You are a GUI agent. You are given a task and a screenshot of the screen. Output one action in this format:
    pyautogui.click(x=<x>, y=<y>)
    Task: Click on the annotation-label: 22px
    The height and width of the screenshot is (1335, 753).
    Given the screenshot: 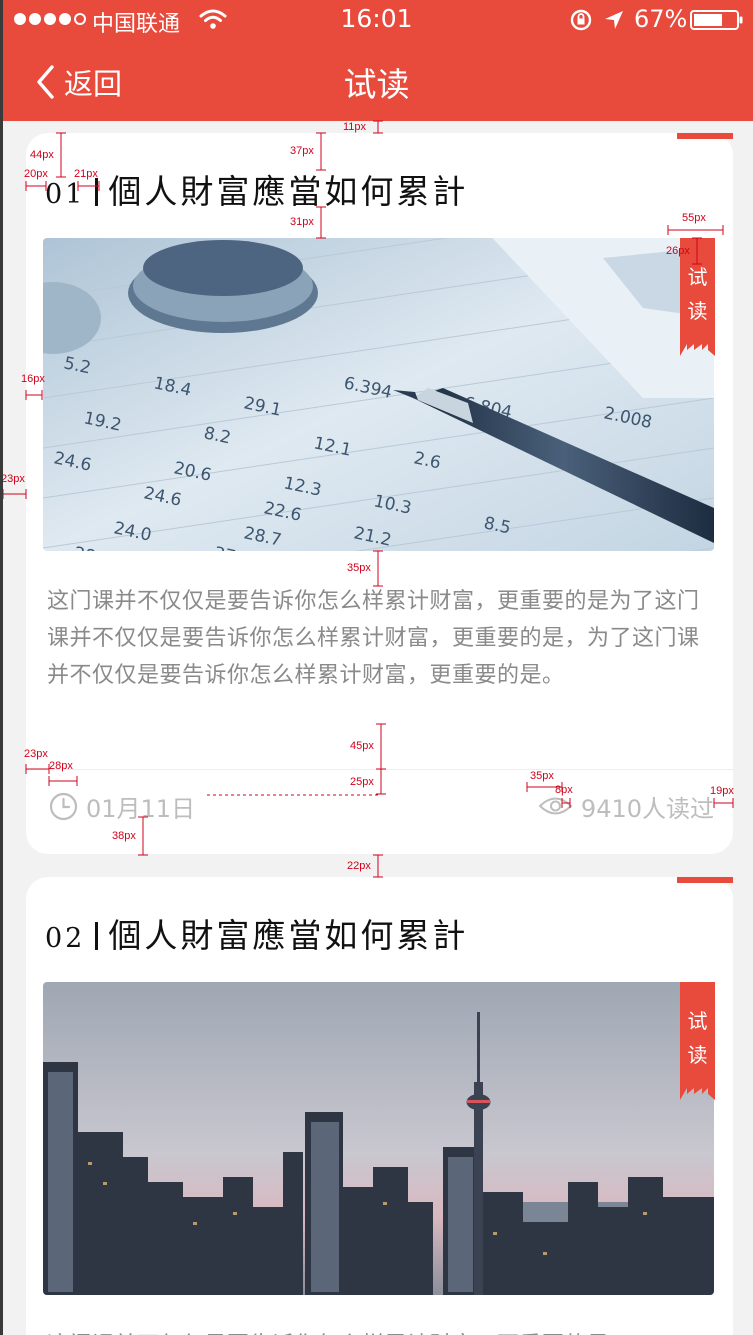 What is the action you would take?
    pyautogui.click(x=359, y=866)
    